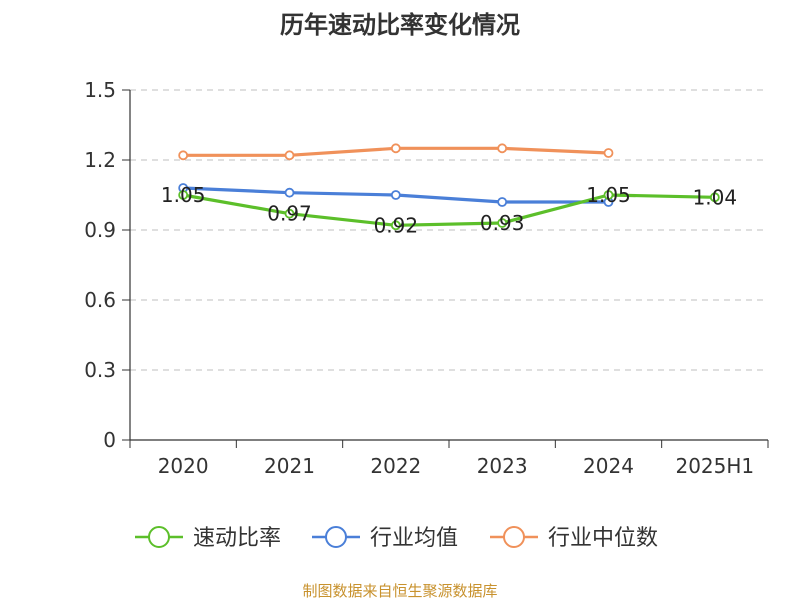  I want to click on data-labels: 1.05 0.97 0.92 0.93 1.05 1.04, so click(449, 210).